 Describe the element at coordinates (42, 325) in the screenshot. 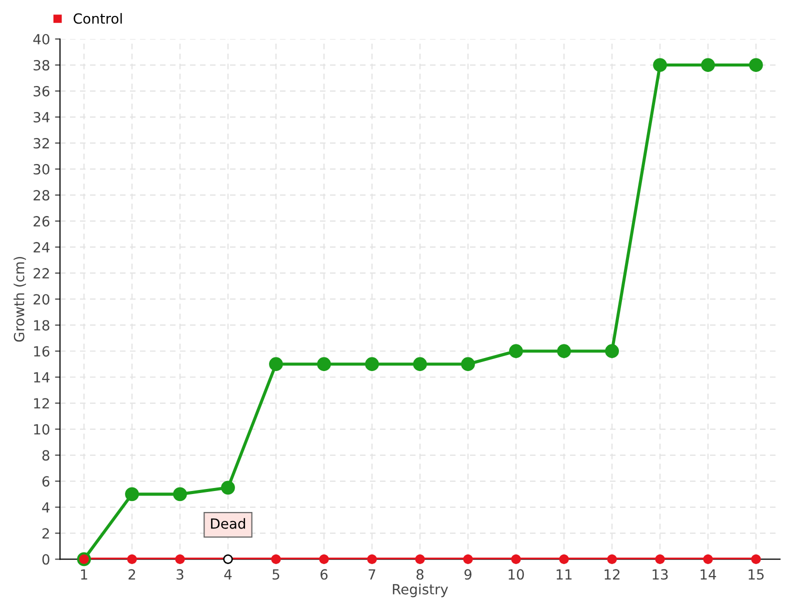

I see `y-tick-label: 18` at that location.